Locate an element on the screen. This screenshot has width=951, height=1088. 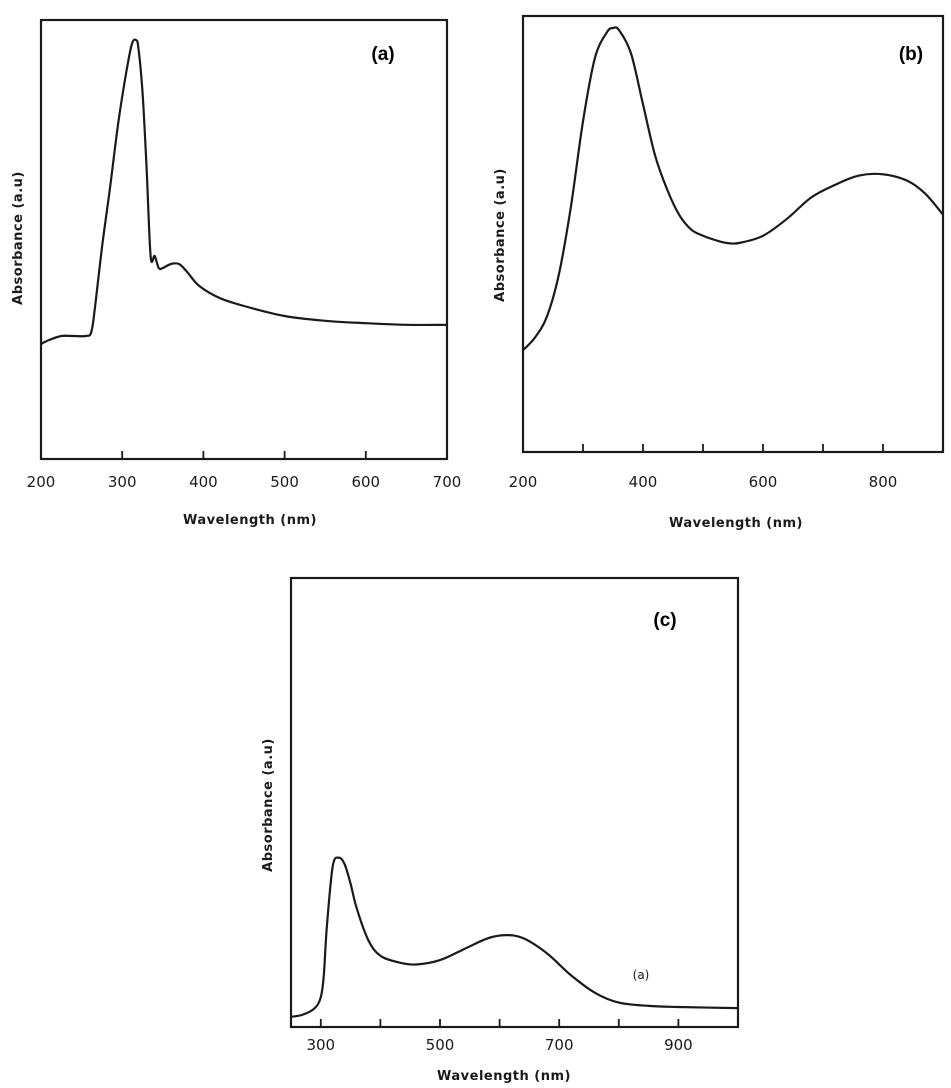
x-tick-label-a-200: 200 is located at coordinates (41, 482).